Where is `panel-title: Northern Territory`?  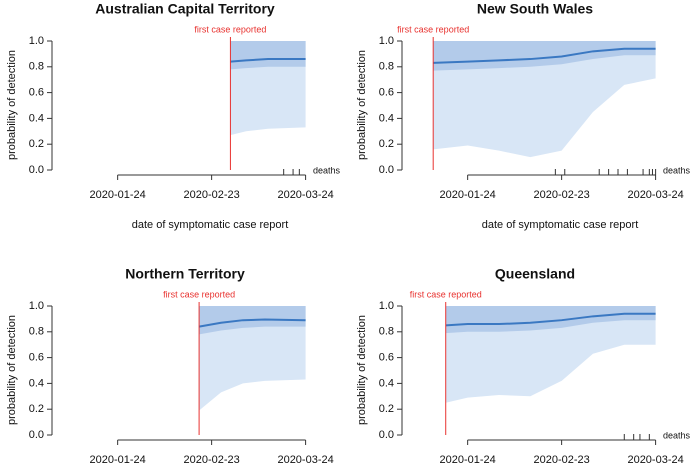 panel-title: Northern Territory is located at coordinates (185, 274).